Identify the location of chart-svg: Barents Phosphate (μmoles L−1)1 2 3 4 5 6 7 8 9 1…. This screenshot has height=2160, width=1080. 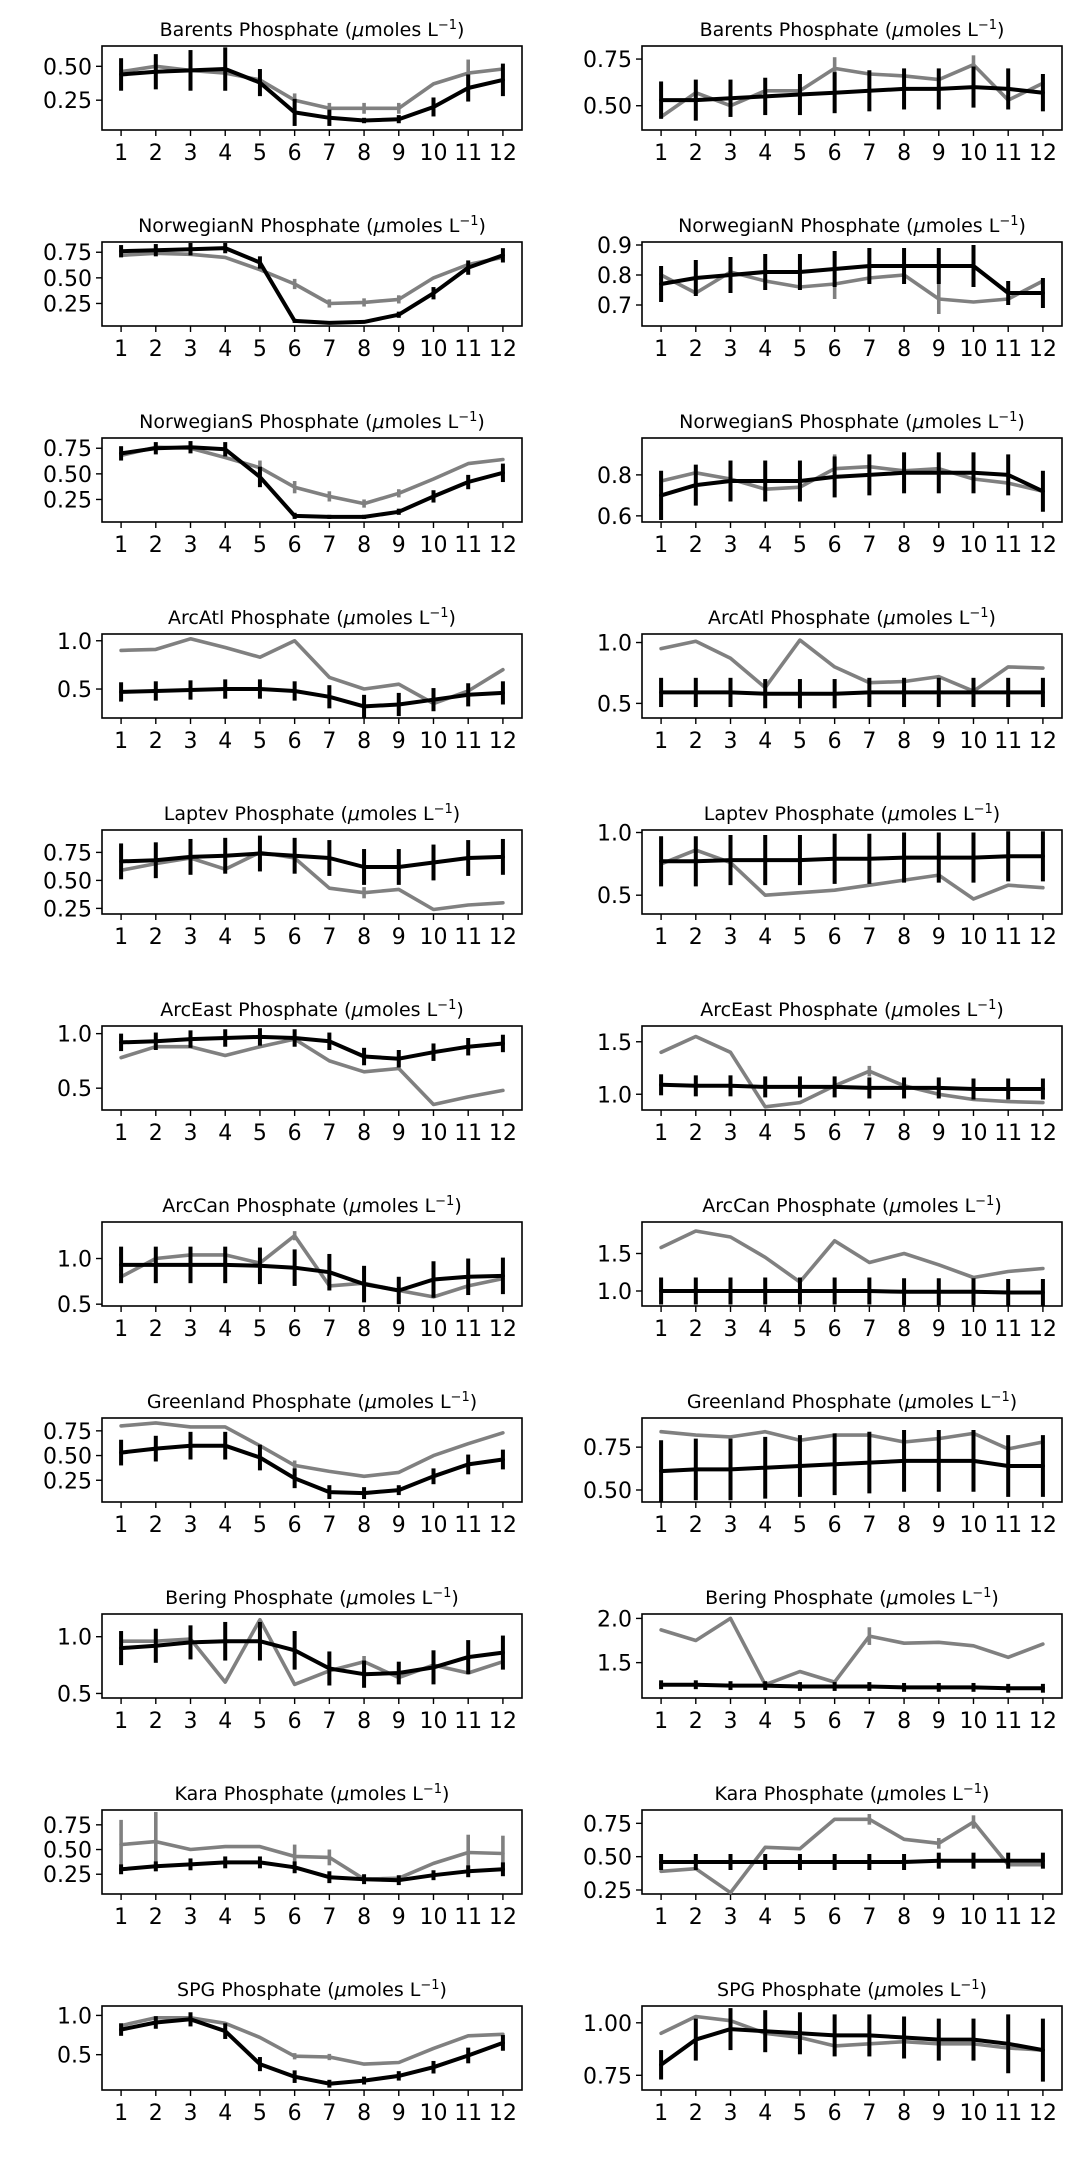
(283, 92).